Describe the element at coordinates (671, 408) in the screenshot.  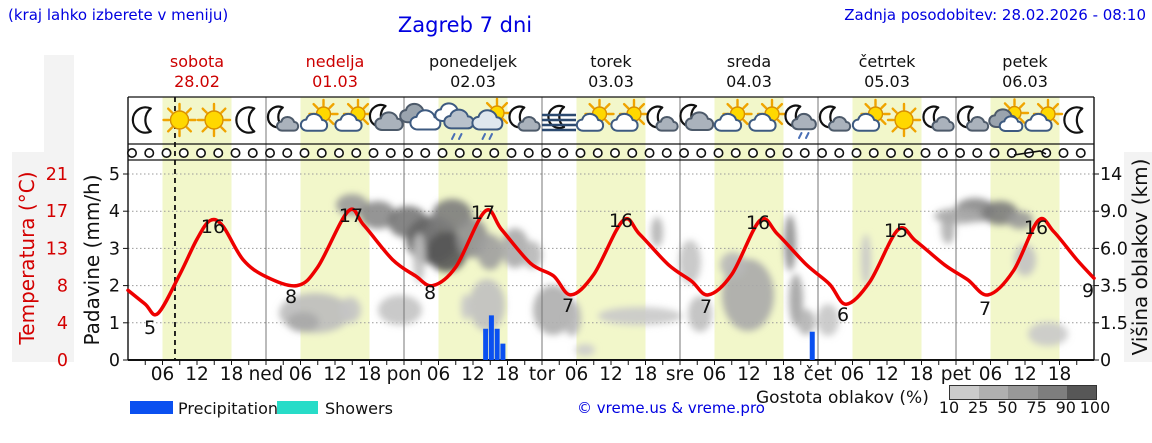
I see `copyright-link: © vreme.us & vreme.pro` at that location.